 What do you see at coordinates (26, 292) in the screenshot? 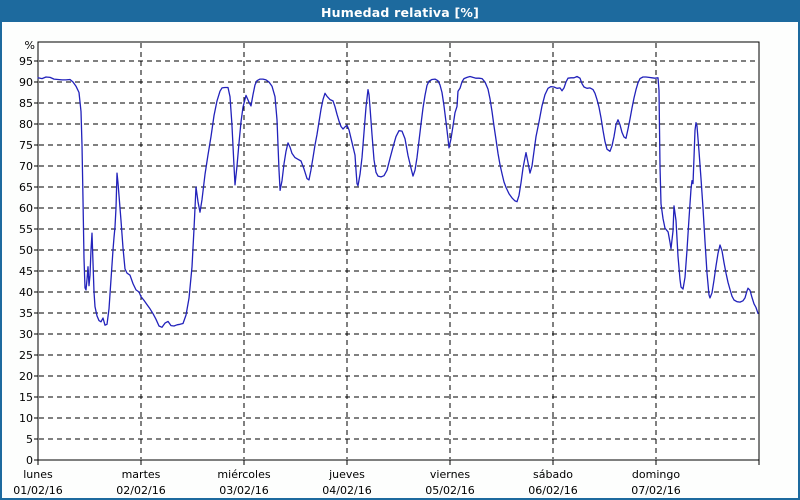
I see `y-tick-label: 40` at bounding box center [26, 292].